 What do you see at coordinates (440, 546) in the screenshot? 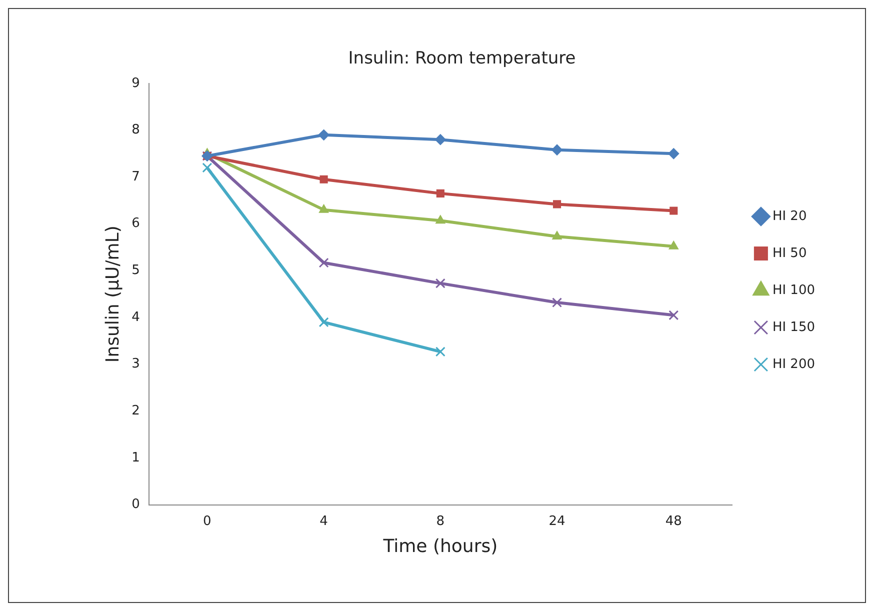
I see `x-axis-title: Time (hours)` at bounding box center [440, 546].